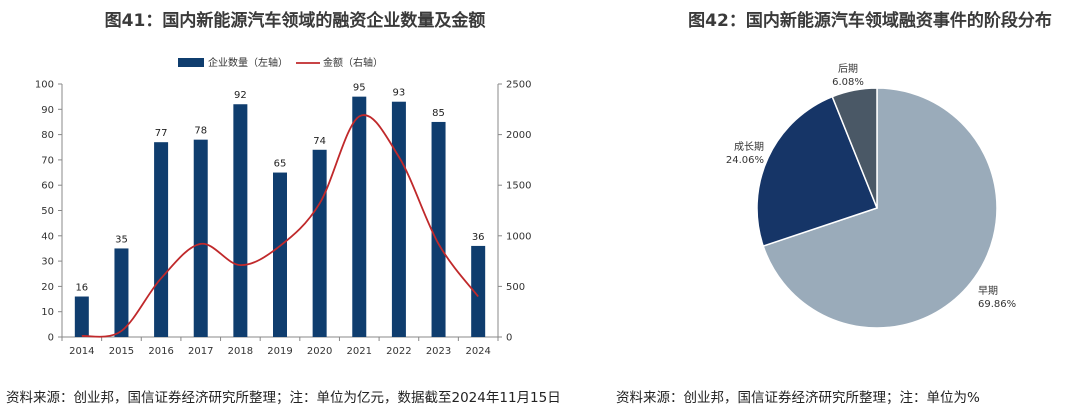 Image resolution: width=1080 pixels, height=414 pixels. I want to click on chart2-source: 资料来源：创业邦，国信证券经济研究所整理；注：单位为%, so click(798, 398).